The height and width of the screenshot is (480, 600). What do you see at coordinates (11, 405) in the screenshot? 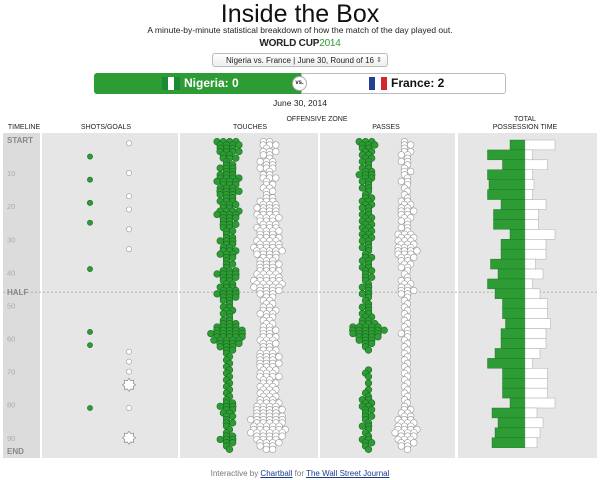
I see `timeline-label: 80` at bounding box center [11, 405].